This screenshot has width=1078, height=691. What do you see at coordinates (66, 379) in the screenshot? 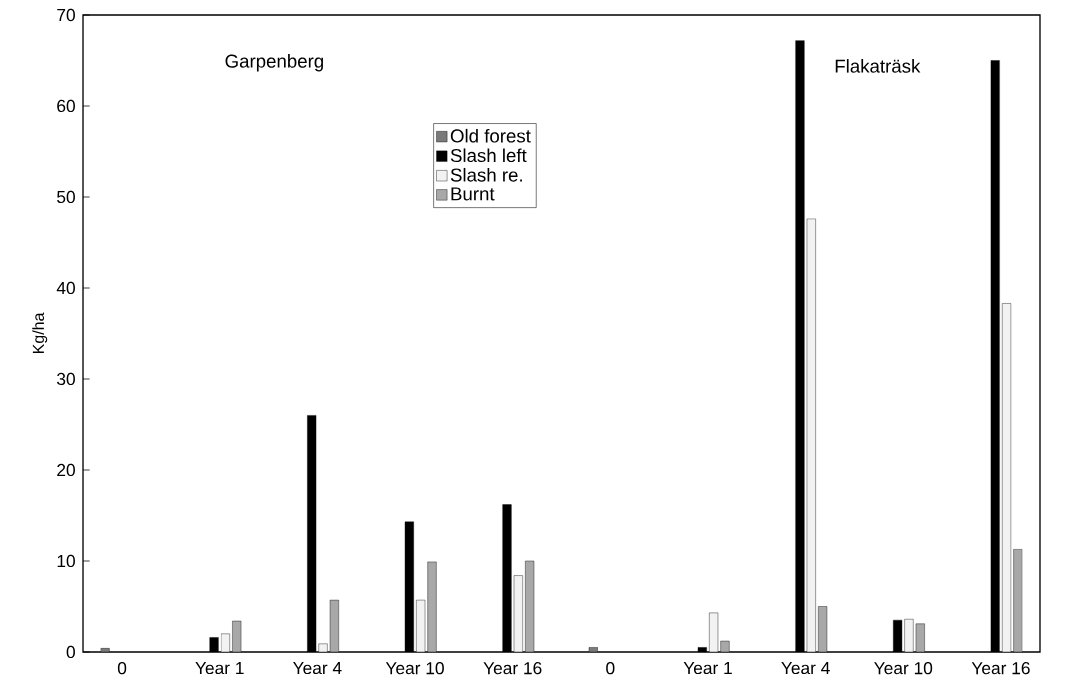
I see `y-tick-label: 30` at bounding box center [66, 379].